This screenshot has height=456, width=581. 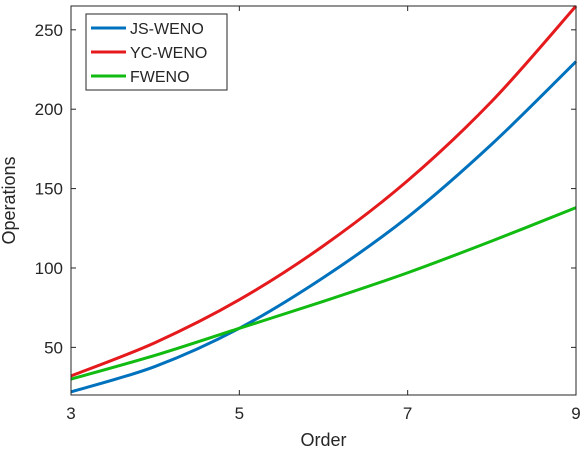 I want to click on x-tick-label: 9, so click(x=575, y=413).